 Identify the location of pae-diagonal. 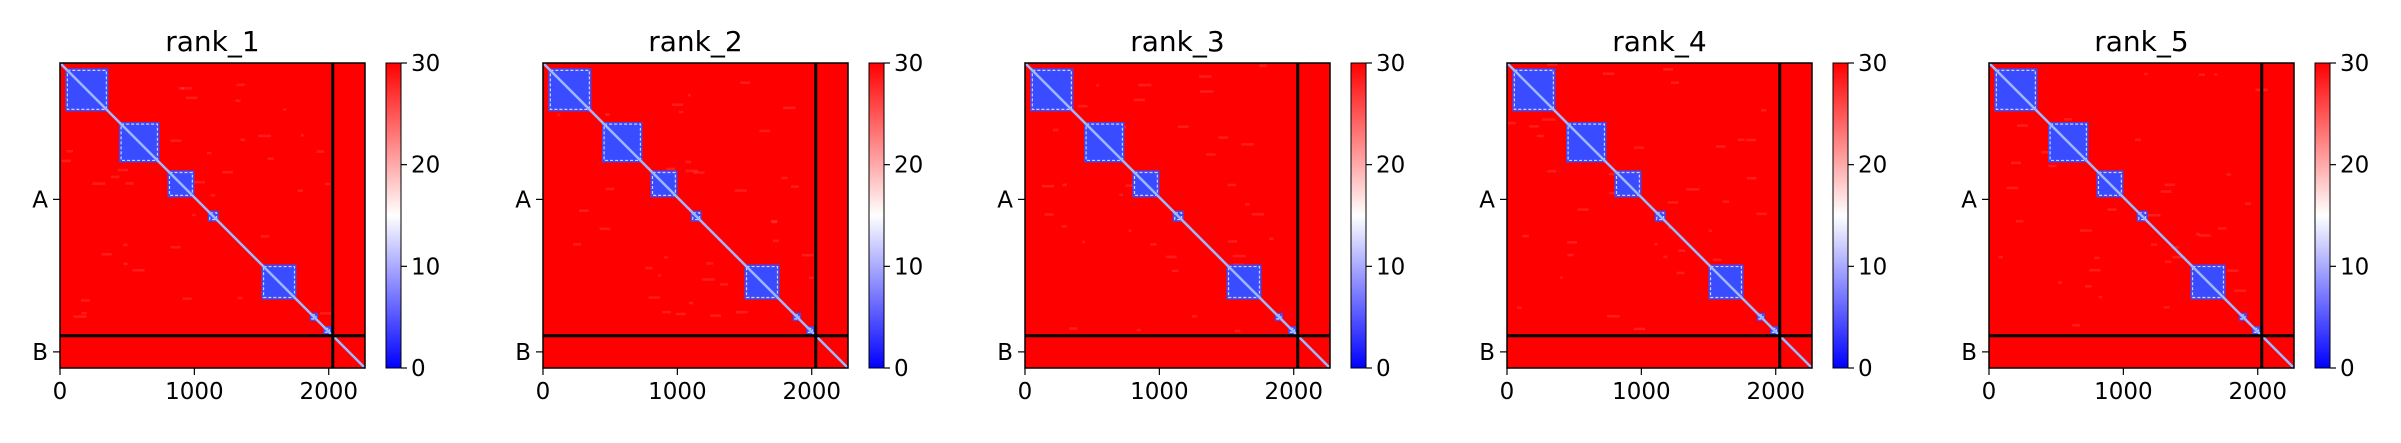
(2141, 215).